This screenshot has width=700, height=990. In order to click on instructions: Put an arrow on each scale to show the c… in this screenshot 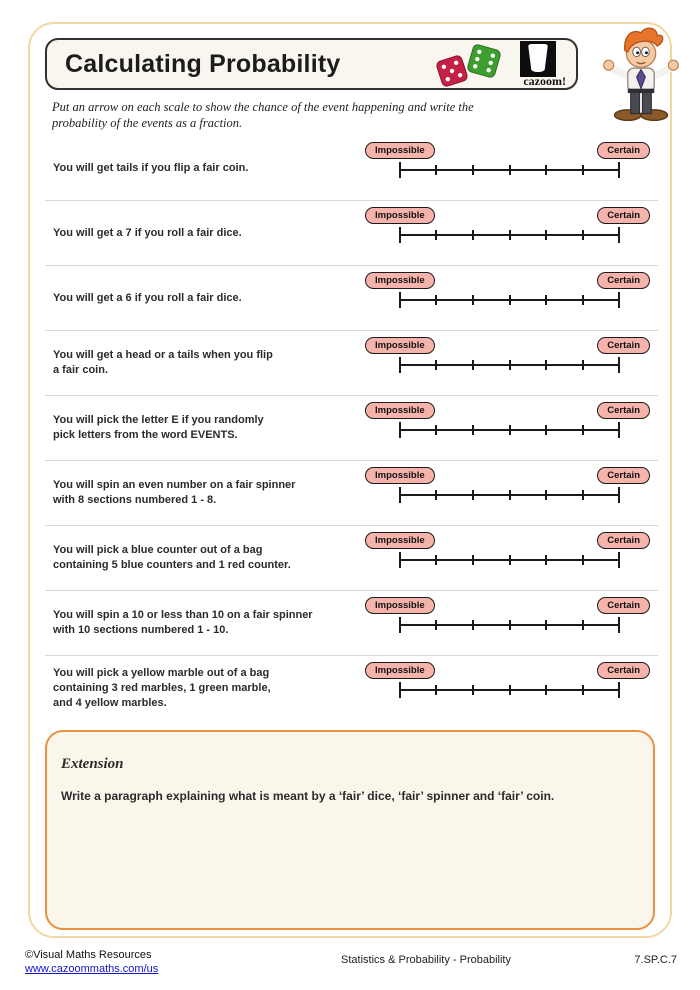, I will do `click(263, 115)`.